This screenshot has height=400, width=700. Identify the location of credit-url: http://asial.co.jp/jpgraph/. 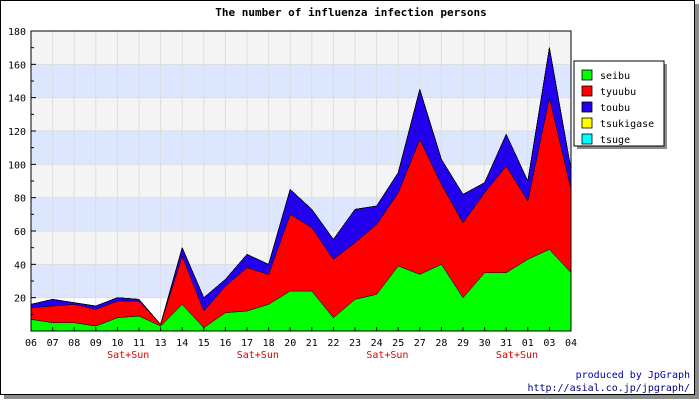
(608, 388).